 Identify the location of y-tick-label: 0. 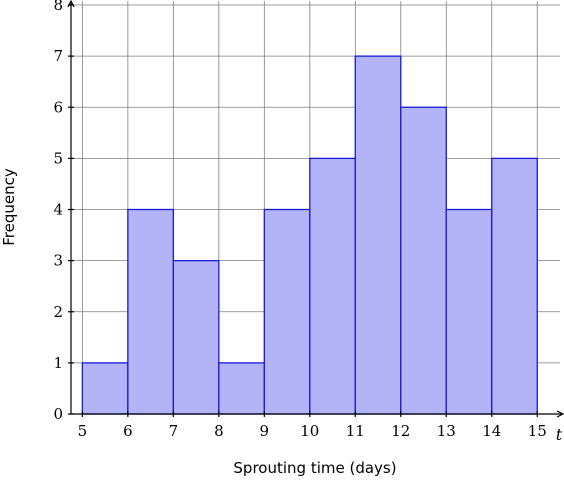
(58, 414).